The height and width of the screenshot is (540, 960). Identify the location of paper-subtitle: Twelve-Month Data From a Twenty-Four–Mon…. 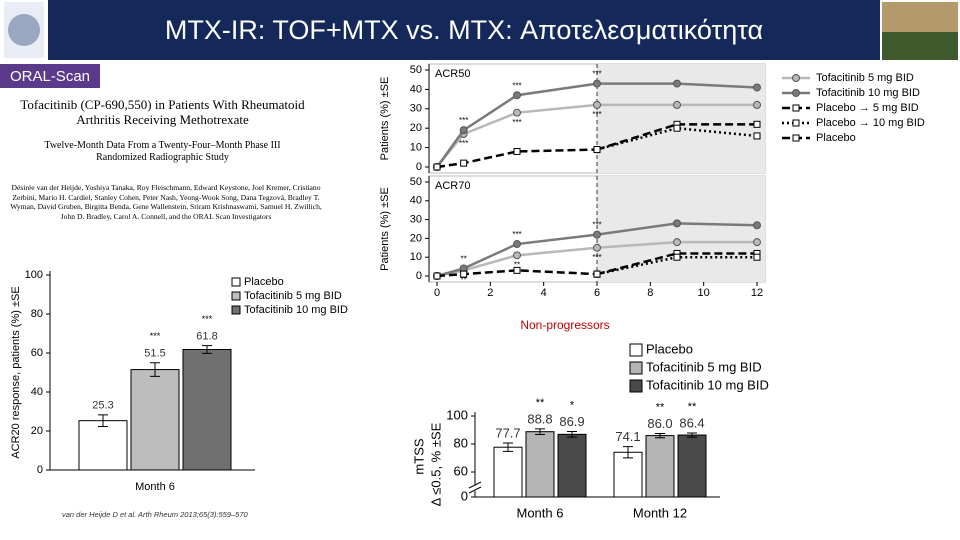
(162, 151).